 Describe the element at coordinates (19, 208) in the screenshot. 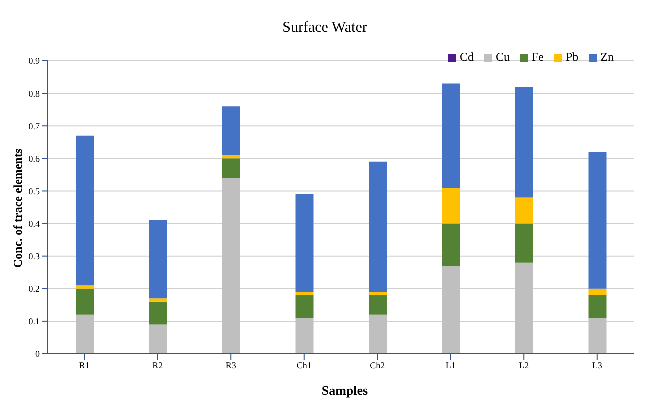

I see `y-axis-title: Conc. of trace elements` at that location.